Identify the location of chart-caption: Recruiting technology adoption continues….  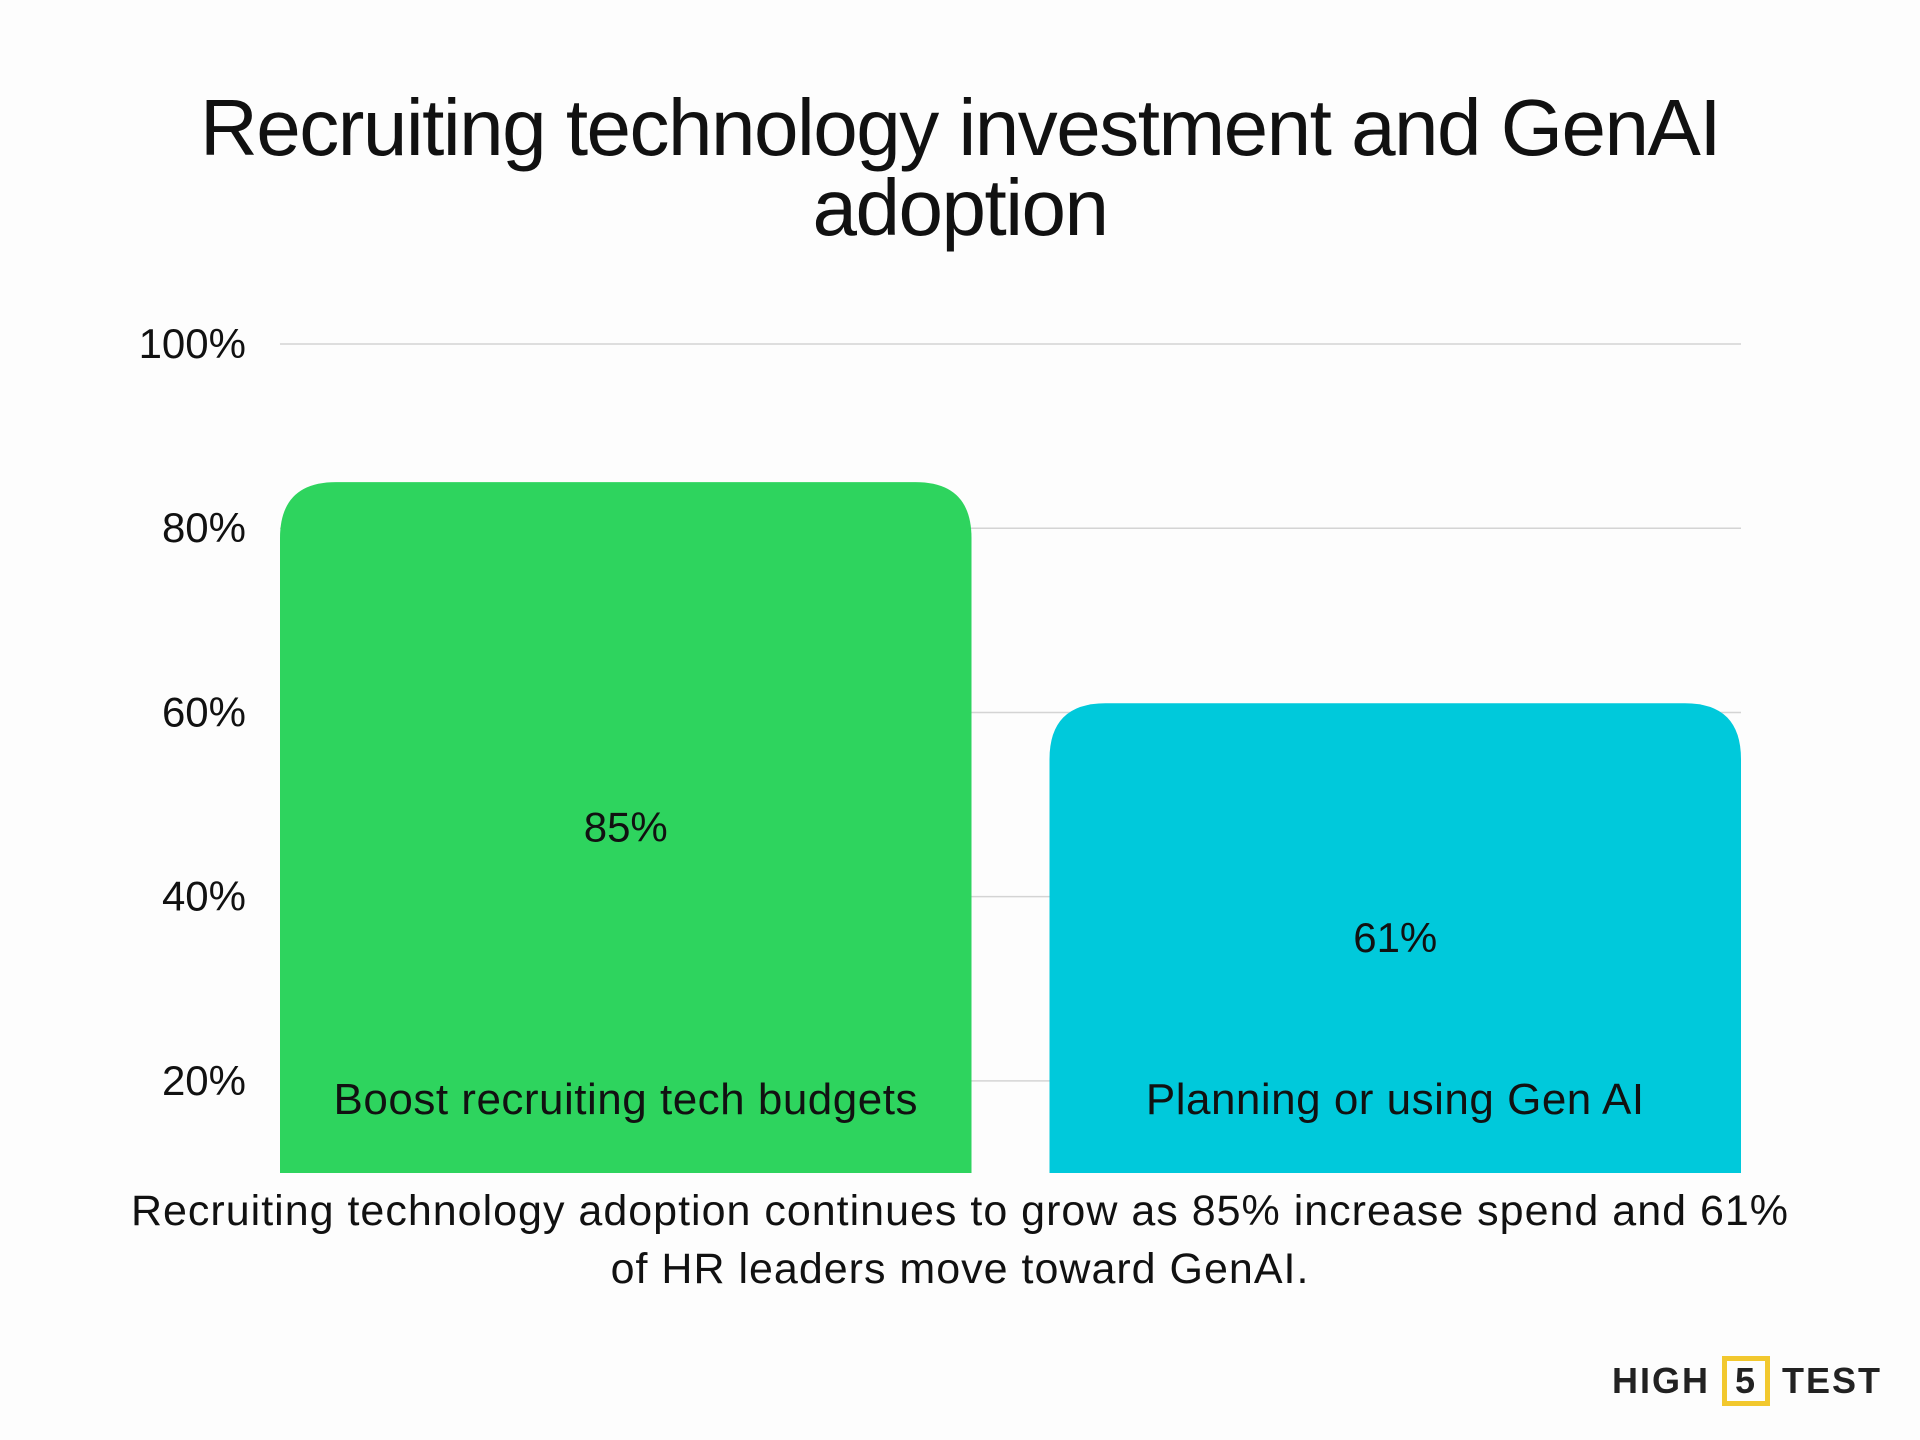
(960, 1240).